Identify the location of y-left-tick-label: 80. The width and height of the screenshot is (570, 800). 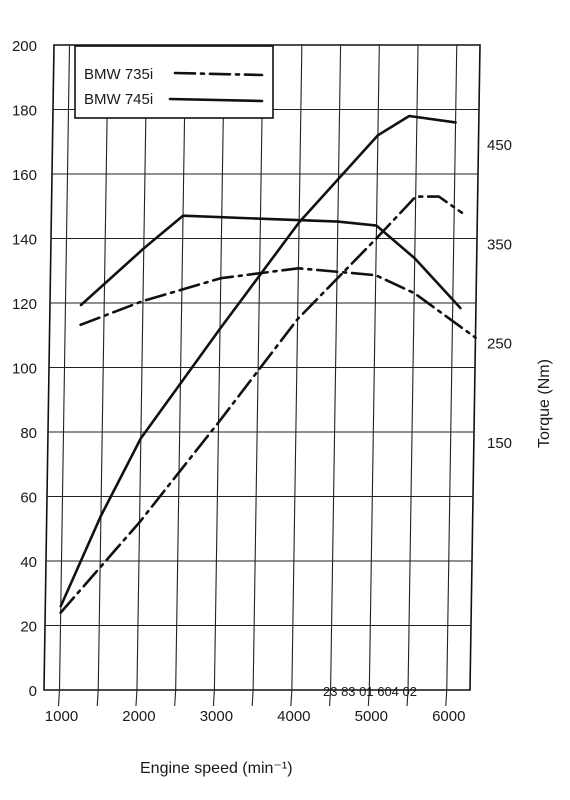
(28, 433).